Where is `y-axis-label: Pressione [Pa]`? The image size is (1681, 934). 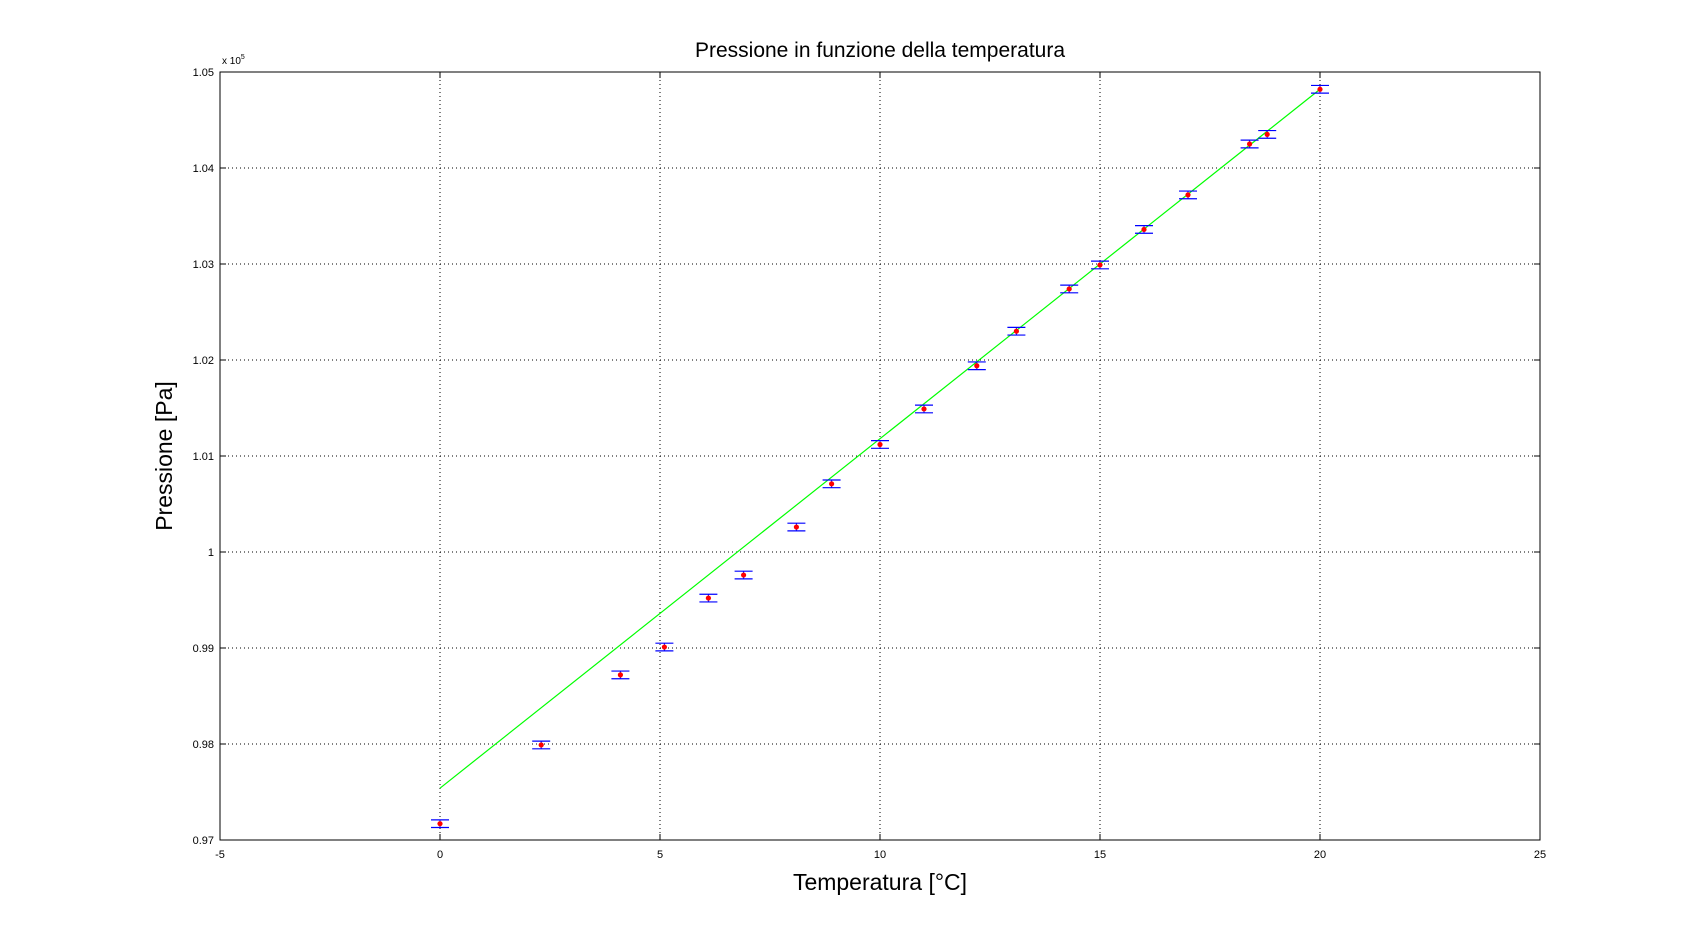
y-axis-label: Pressione [Pa] is located at coordinates (164, 456).